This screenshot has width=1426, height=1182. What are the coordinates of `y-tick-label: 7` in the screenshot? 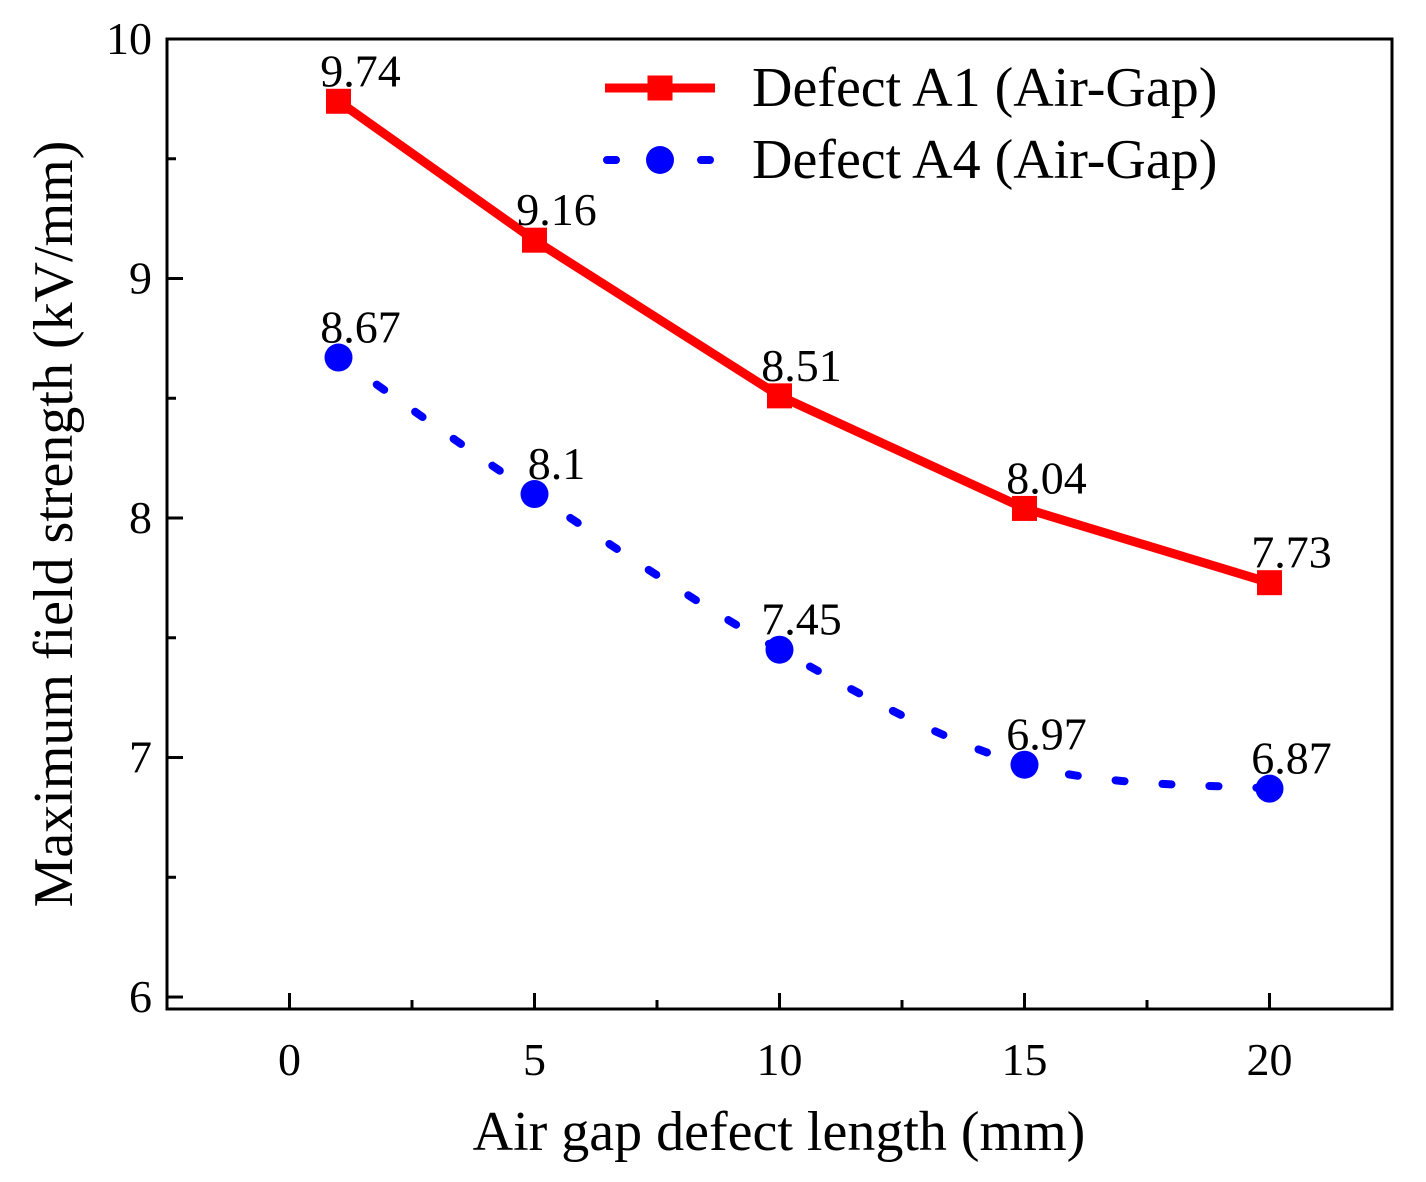 It's located at (140, 757).